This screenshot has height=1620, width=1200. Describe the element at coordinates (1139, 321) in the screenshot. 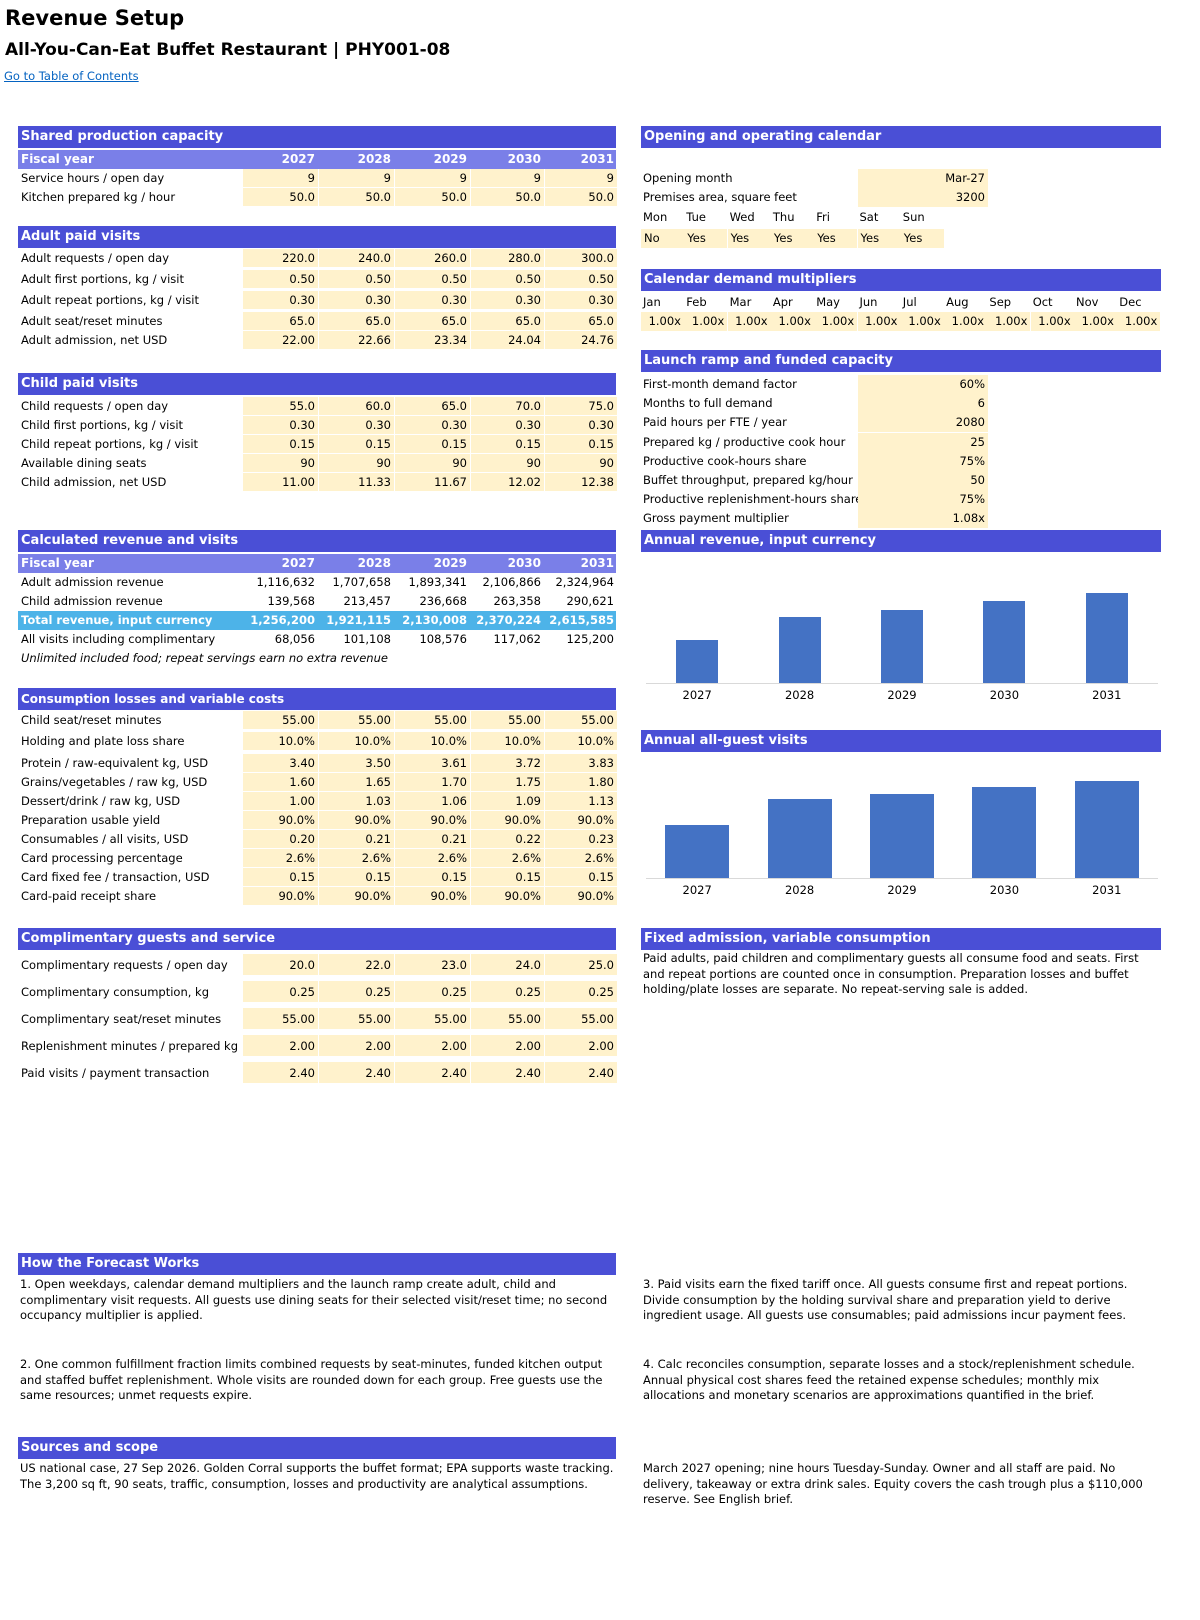

I see `multiplier-dec: 1.00x` at that location.